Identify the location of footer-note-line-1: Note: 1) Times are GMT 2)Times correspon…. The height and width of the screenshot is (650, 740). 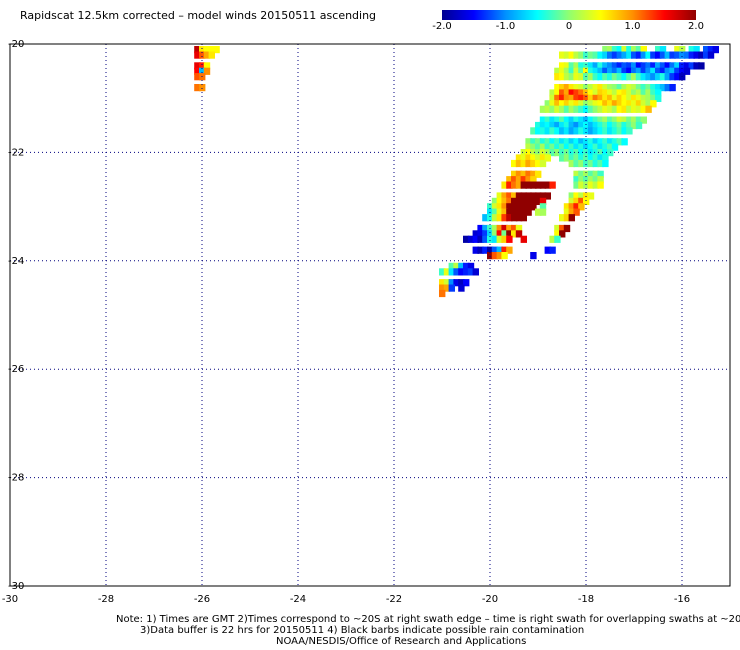
(428, 619).